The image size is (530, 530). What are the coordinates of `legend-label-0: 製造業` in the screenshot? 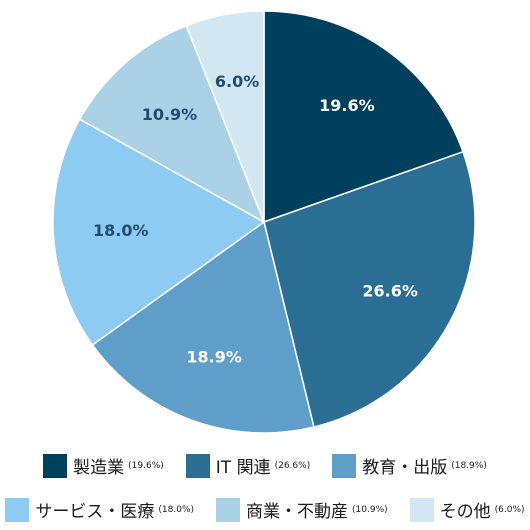 It's located at (99, 468).